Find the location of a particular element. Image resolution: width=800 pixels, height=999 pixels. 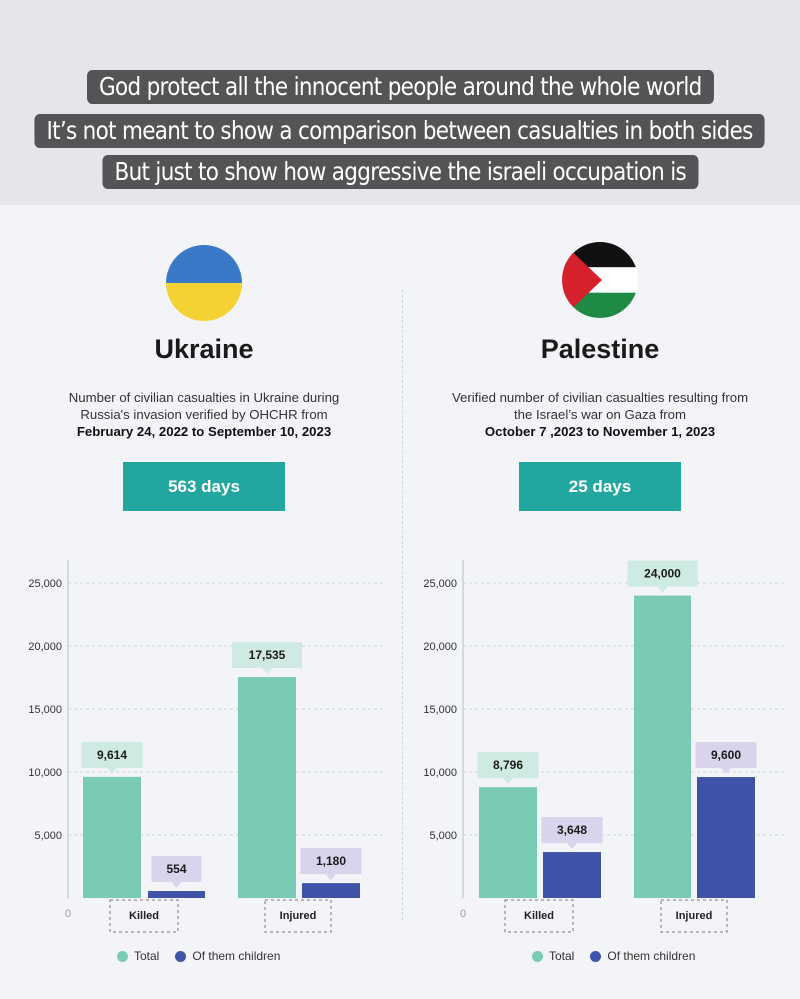

value-label: 9,600 is located at coordinates (726, 755).